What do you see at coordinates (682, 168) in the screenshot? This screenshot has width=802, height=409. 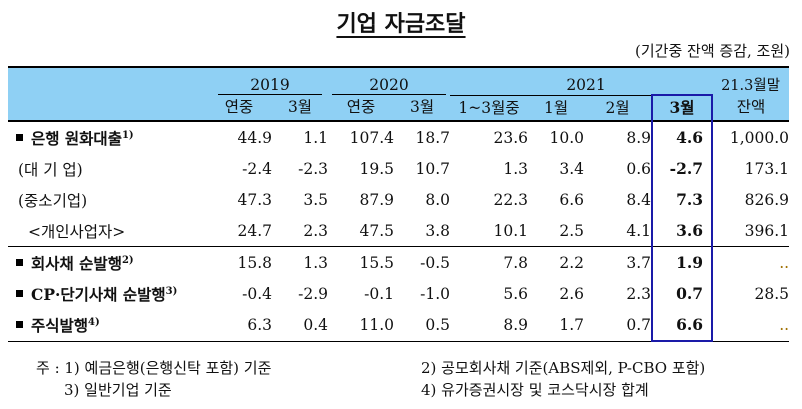 I see `cell-highlight: -2.7` at bounding box center [682, 168].